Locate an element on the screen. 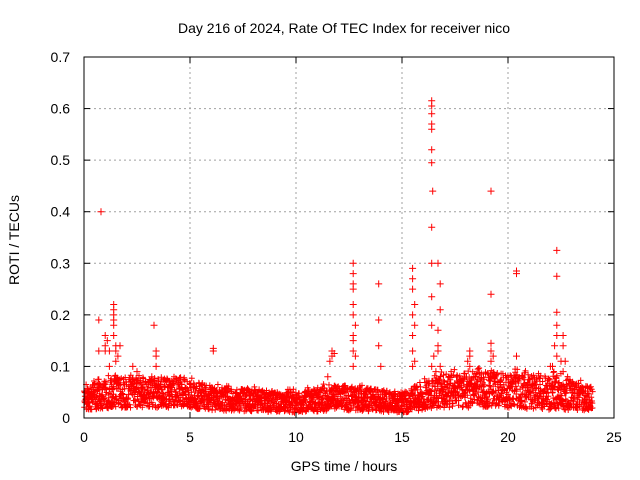 The height and width of the screenshot is (480, 640). x-tick-label: 25 is located at coordinates (614, 437).